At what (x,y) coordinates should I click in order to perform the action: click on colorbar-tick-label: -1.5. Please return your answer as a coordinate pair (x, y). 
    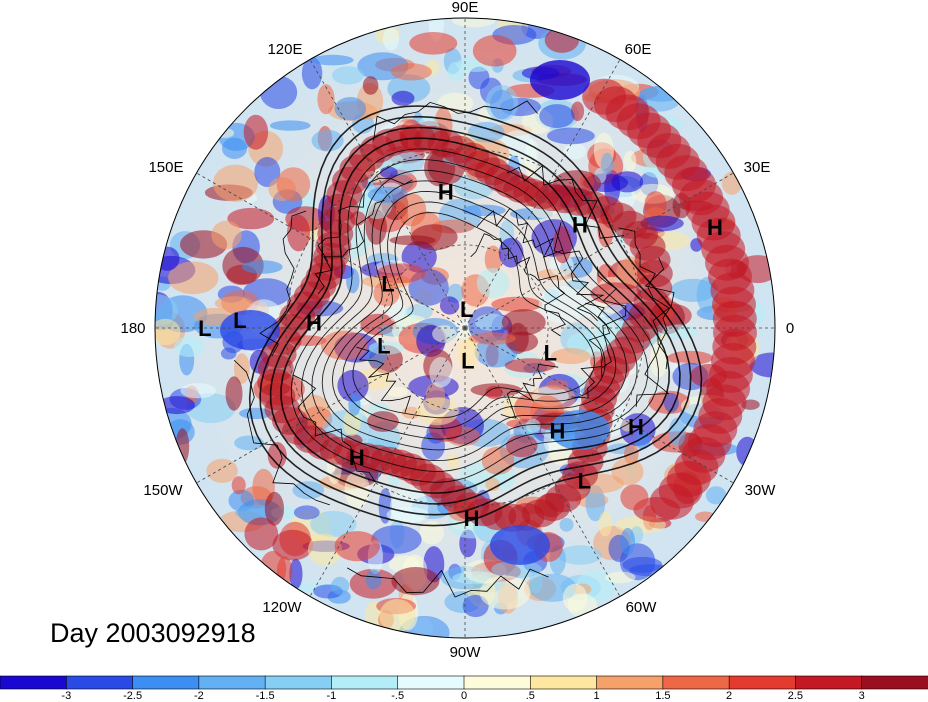
    Looking at the image, I should click on (265, 696).